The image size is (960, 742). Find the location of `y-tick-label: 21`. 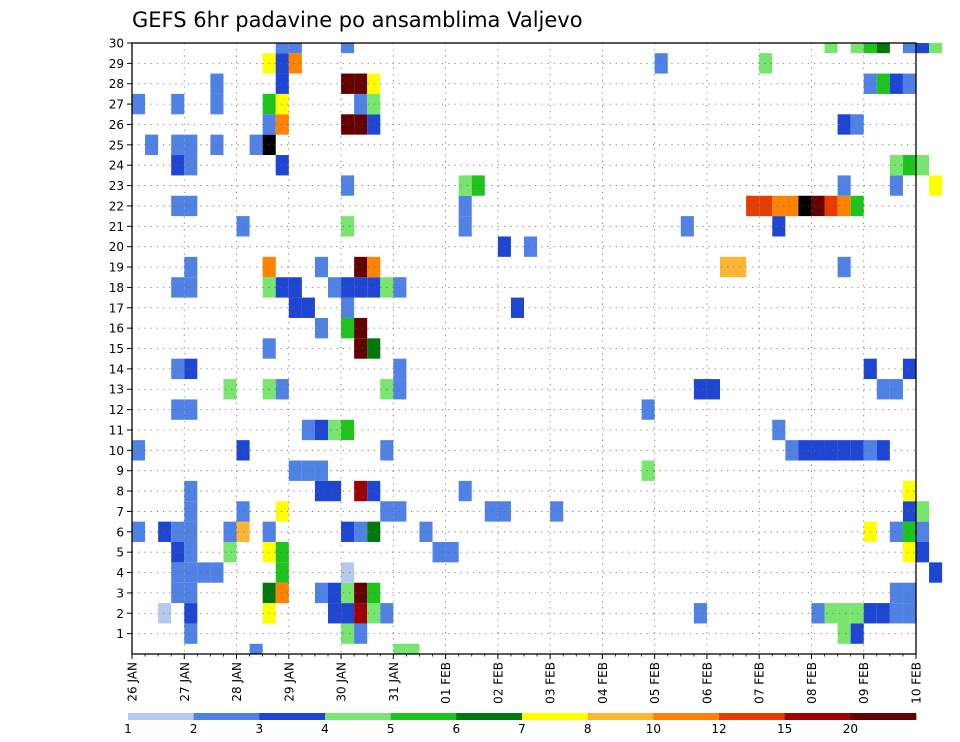

y-tick-label: 21 is located at coordinates (116, 227).